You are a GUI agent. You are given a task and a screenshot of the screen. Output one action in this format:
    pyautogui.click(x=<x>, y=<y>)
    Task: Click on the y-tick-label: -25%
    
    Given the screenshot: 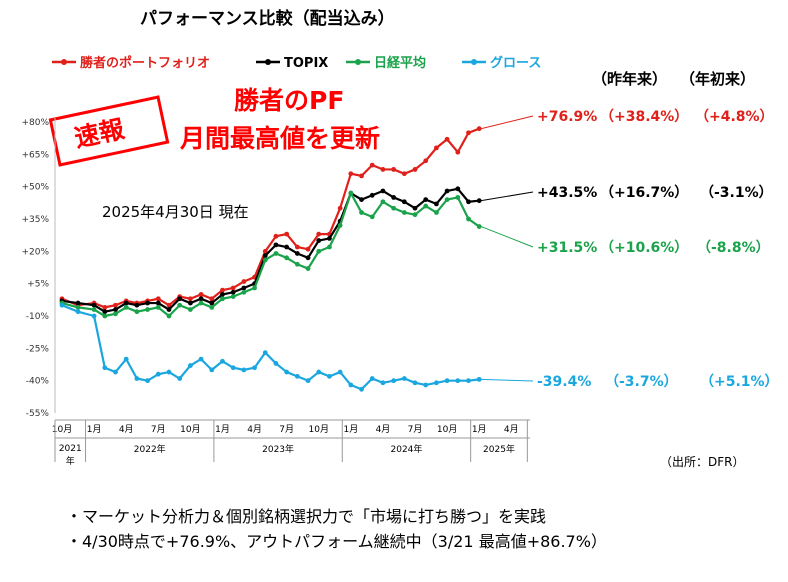 What is the action you would take?
    pyautogui.click(x=38, y=349)
    